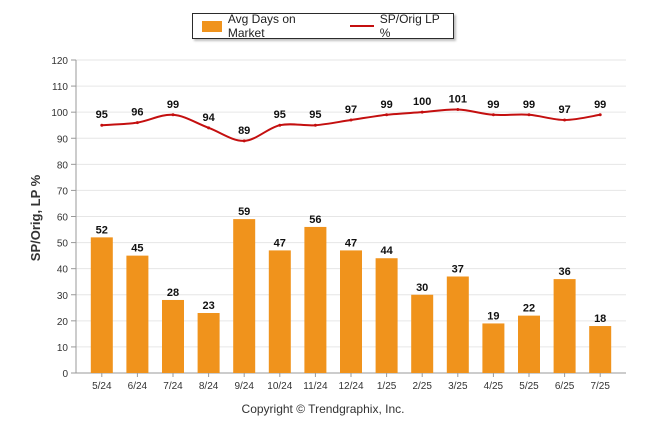 The height and width of the screenshot is (434, 646). Describe the element at coordinates (63, 244) in the screenshot. I see `y-tick-label: 50` at that location.